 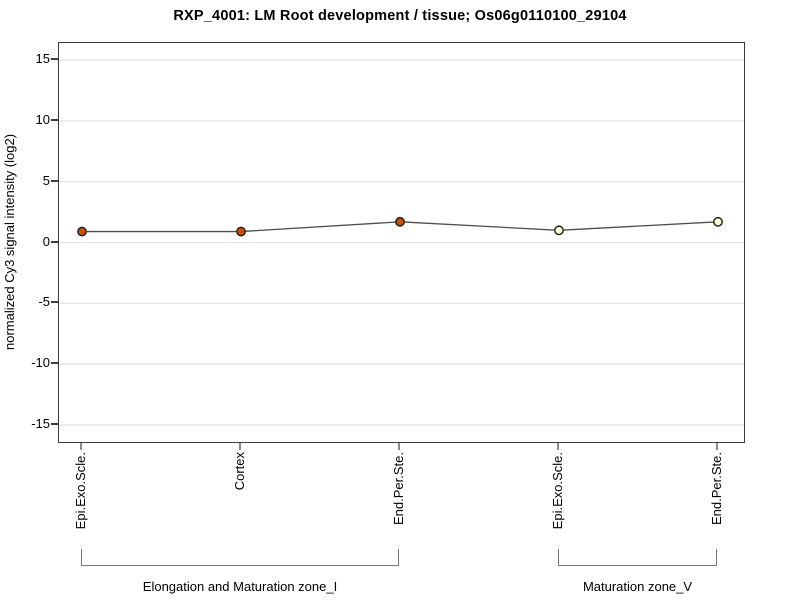 I want to click on group-label: Maturation zone_V, so click(x=637, y=586).